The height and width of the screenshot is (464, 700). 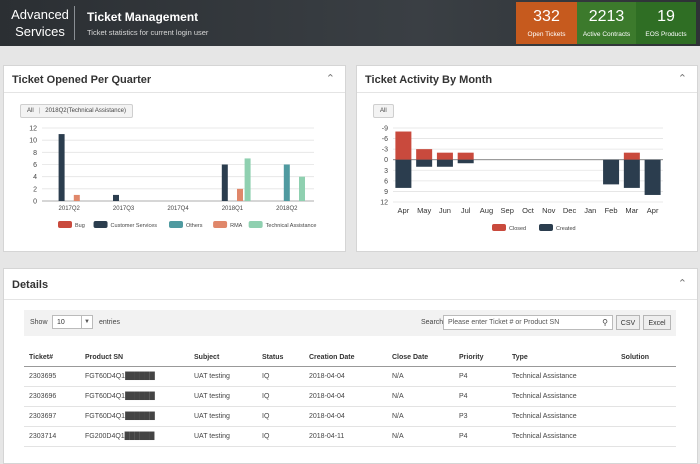 What do you see at coordinates (528, 210) in the screenshot?
I see `x-tick-label: Oct` at bounding box center [528, 210].